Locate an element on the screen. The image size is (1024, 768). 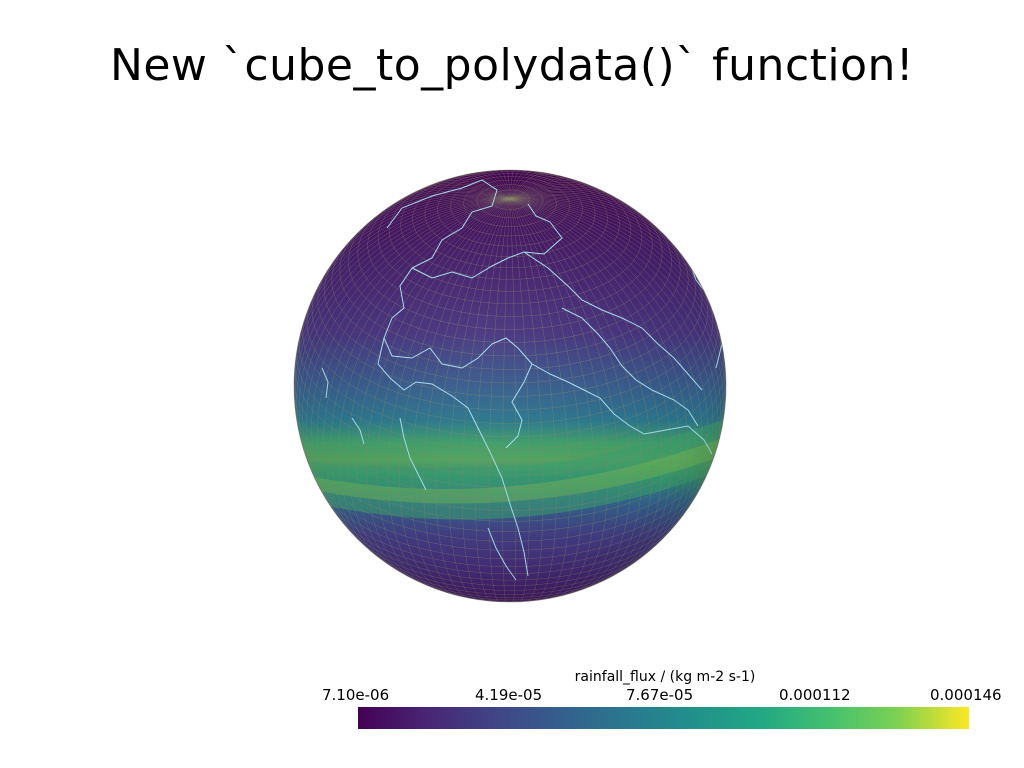
colorbar-tick-2: 7.67e-05 is located at coordinates (660, 695).